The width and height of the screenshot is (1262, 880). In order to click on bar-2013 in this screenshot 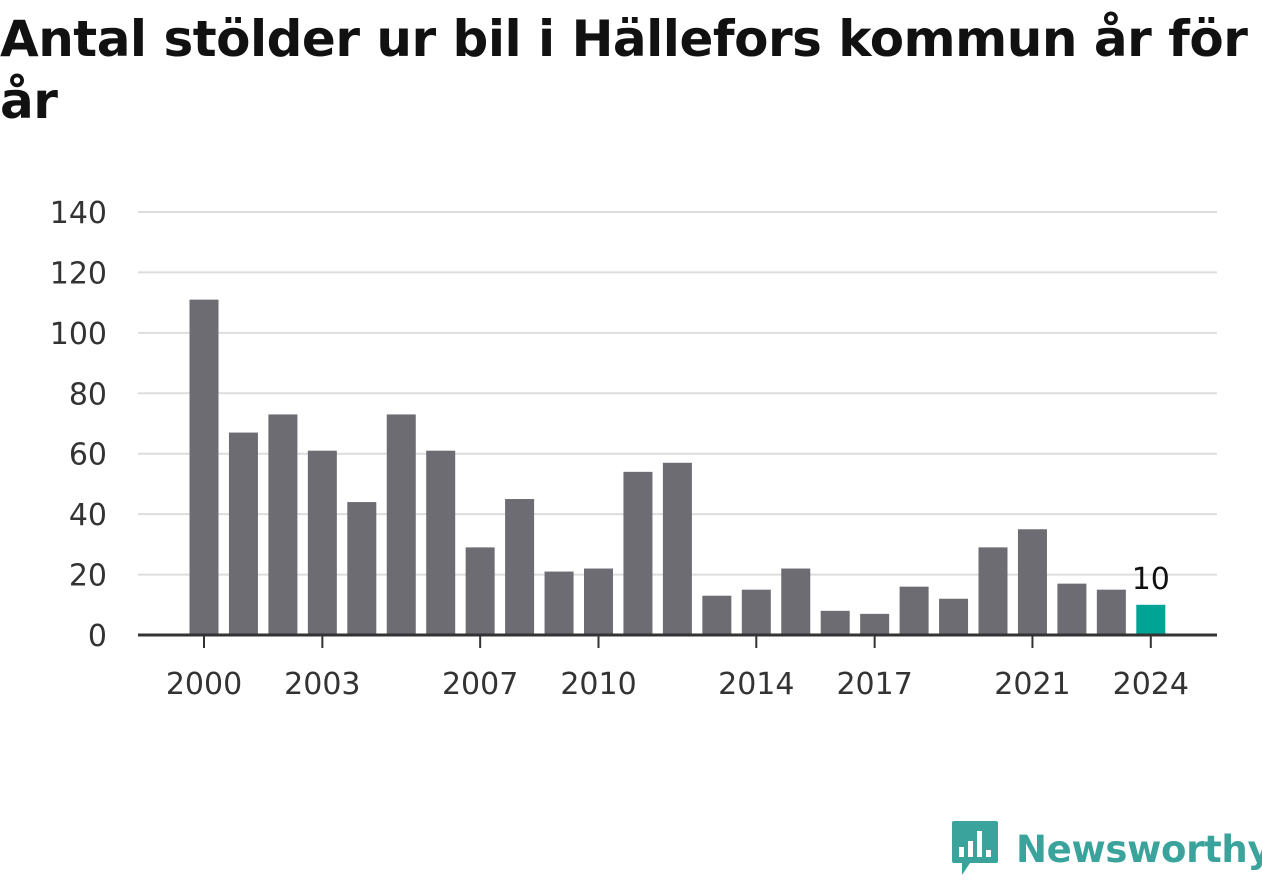, I will do `click(717, 615)`.